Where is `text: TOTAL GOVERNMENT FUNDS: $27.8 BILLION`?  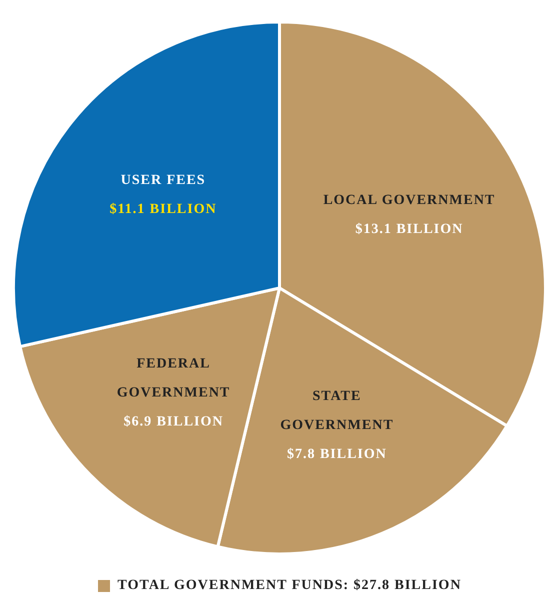
text: TOTAL GOVERNMENT FUNDS: $27.8 BILLION is located at coordinates (290, 586).